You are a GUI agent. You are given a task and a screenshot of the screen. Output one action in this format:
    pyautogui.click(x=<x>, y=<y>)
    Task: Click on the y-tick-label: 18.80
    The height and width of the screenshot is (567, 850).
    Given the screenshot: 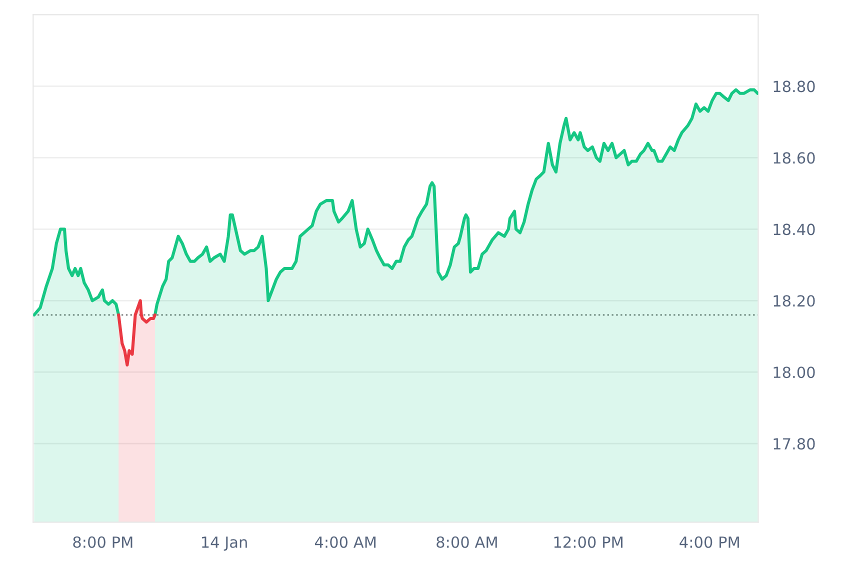 What is the action you would take?
    pyautogui.click(x=794, y=86)
    